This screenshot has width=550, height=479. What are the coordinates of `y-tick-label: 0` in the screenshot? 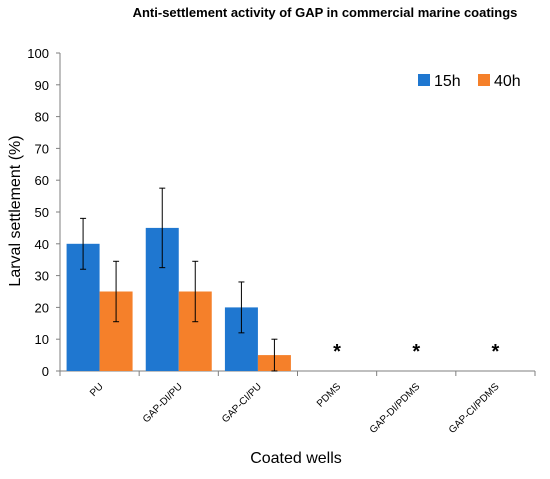 It's located at (45, 371).